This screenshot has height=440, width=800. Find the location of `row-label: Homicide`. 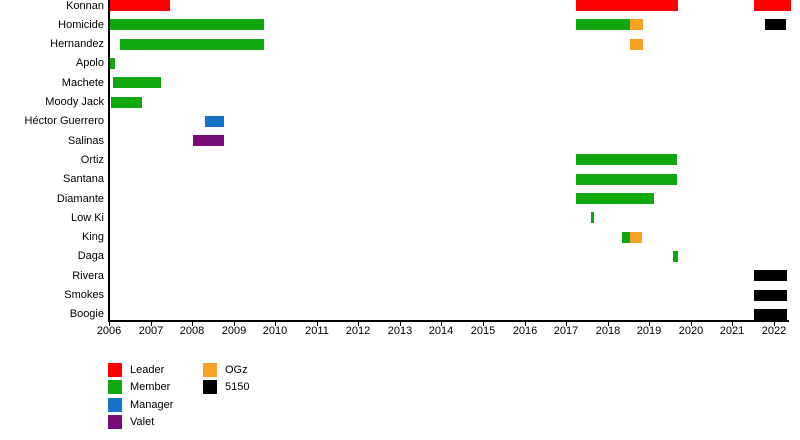

row-label: Homicide is located at coordinates (81, 24).